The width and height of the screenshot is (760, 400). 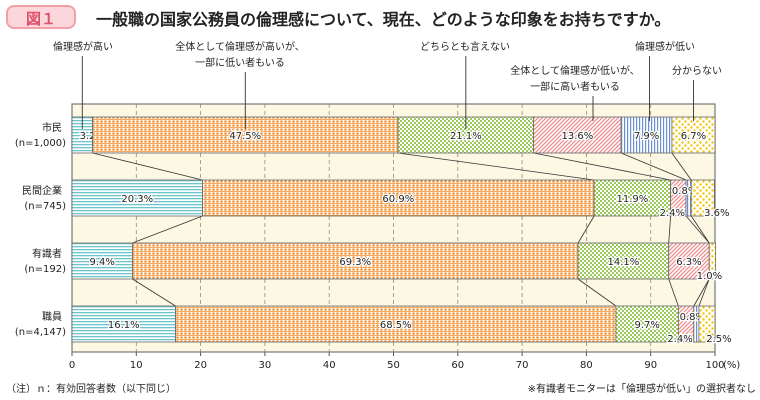 I want to click on legend-label: 一部に低い者もいる, so click(x=240, y=62).